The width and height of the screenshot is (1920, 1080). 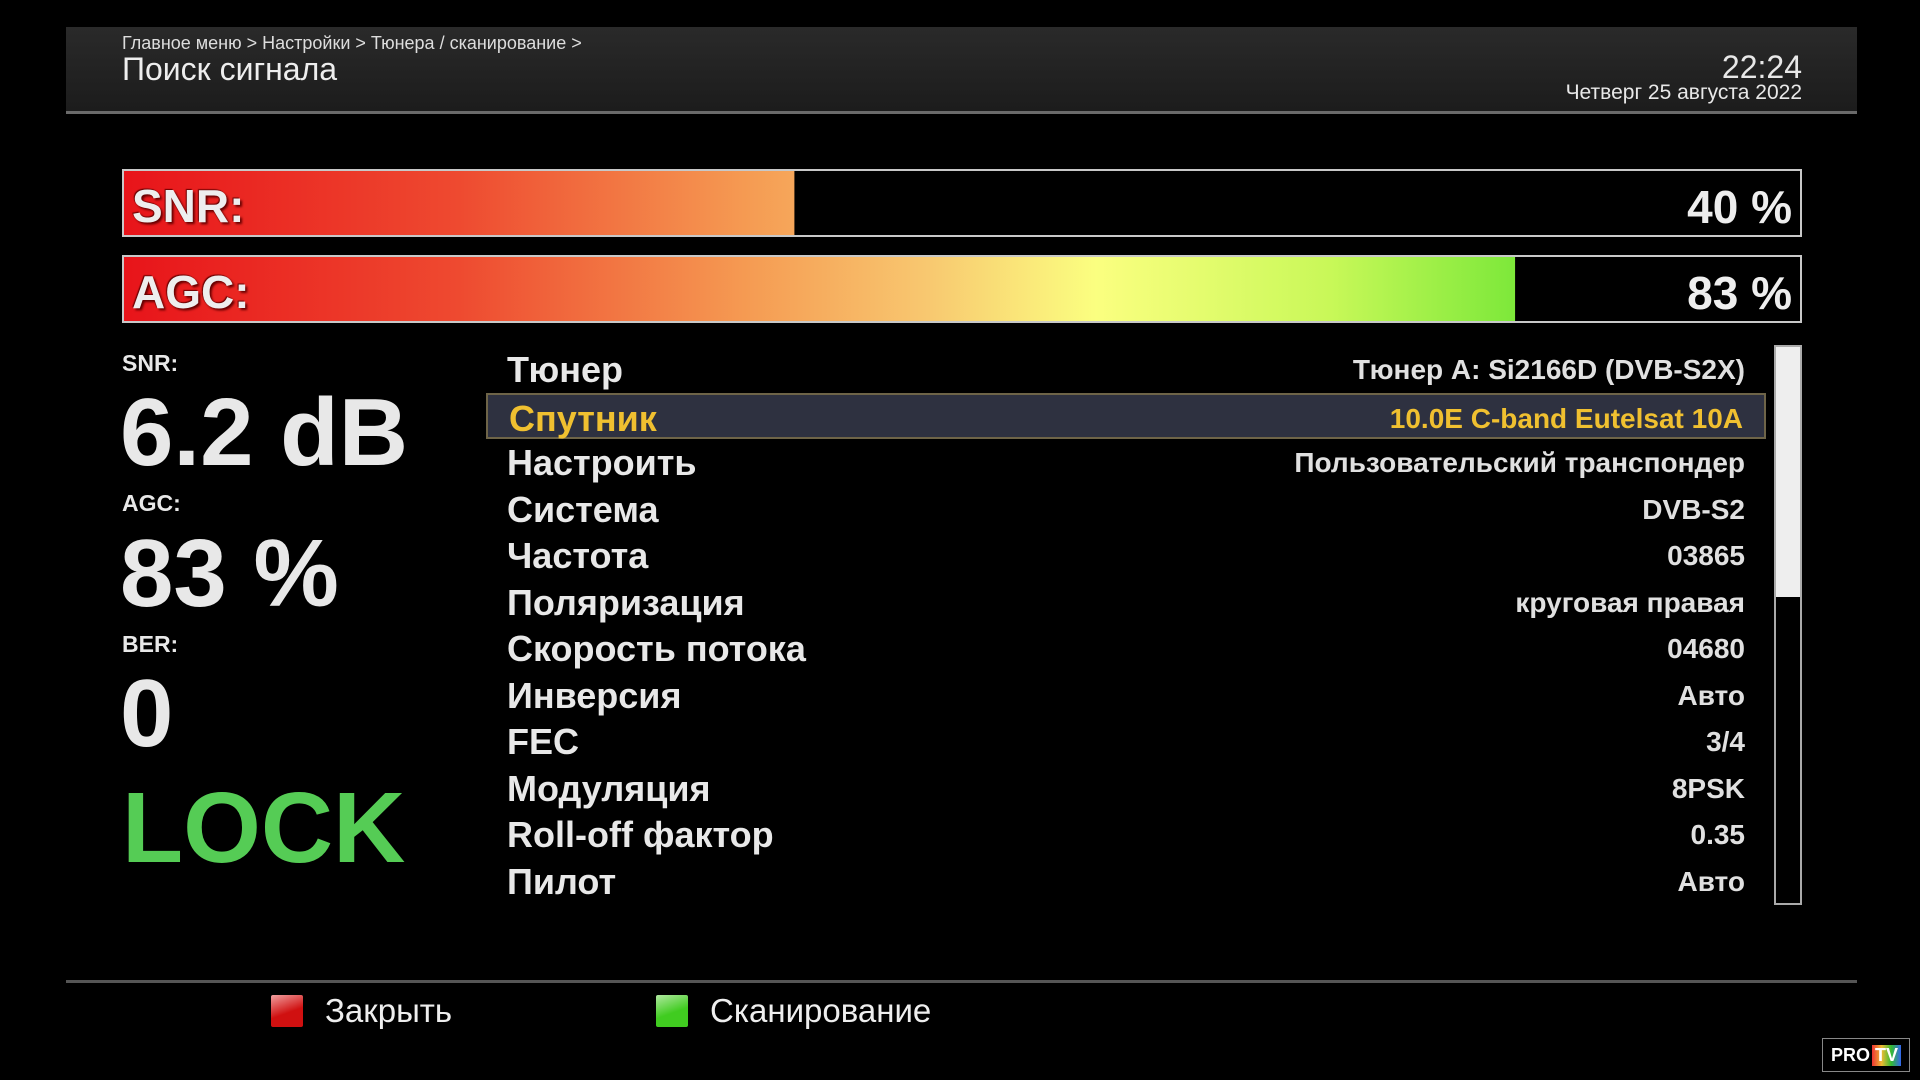 I want to click on list-item-value: 0.35, so click(x=1718, y=834).